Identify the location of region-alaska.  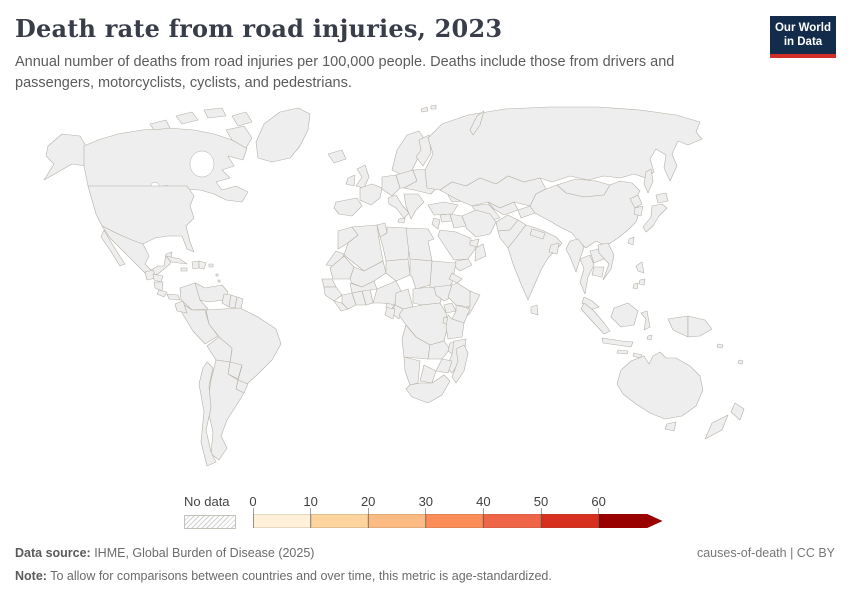
(65, 157).